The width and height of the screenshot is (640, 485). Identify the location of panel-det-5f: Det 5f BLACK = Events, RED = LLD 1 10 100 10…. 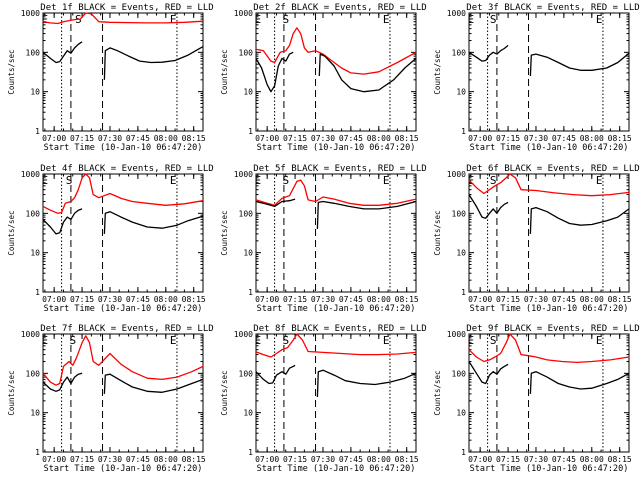
(323, 239).